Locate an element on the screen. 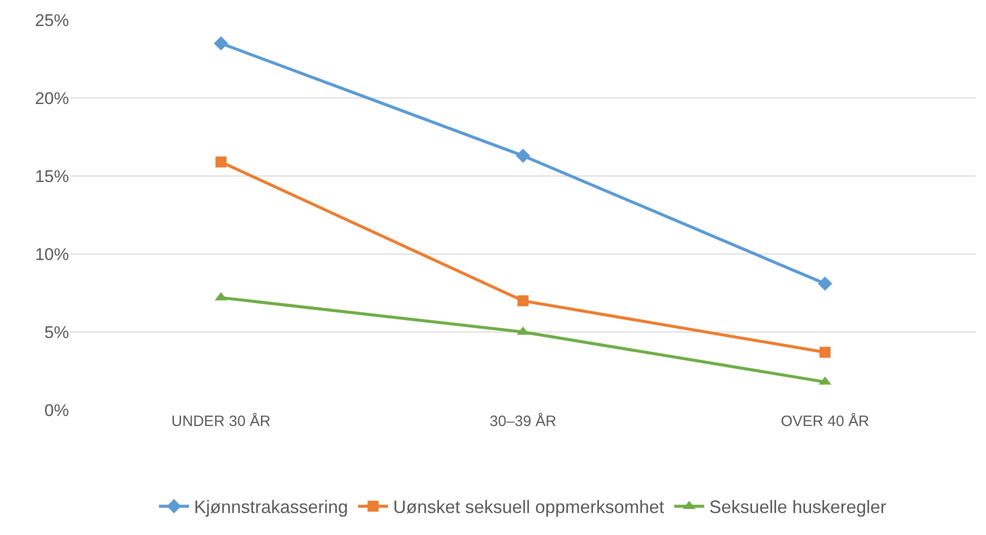 The height and width of the screenshot is (535, 986). legend-label: Seksuelle huskeregler is located at coordinates (797, 507).